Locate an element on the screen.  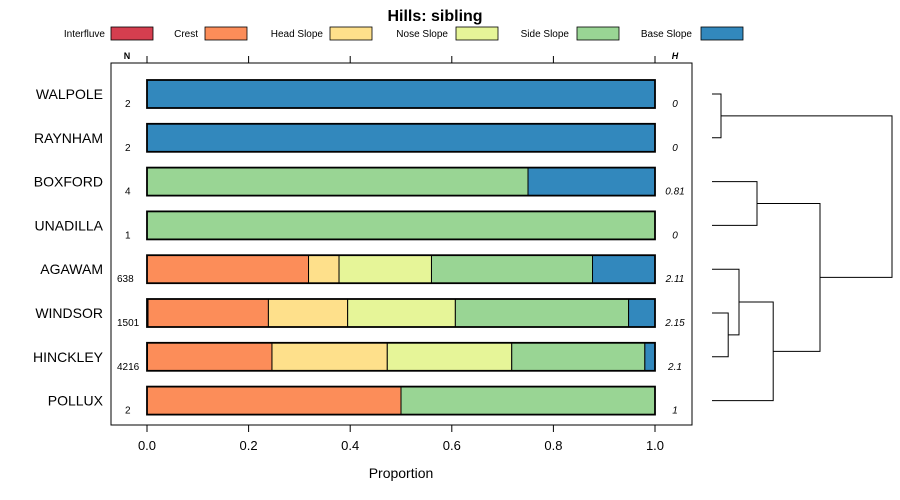
bar-row-walpole is located at coordinates (401, 94).